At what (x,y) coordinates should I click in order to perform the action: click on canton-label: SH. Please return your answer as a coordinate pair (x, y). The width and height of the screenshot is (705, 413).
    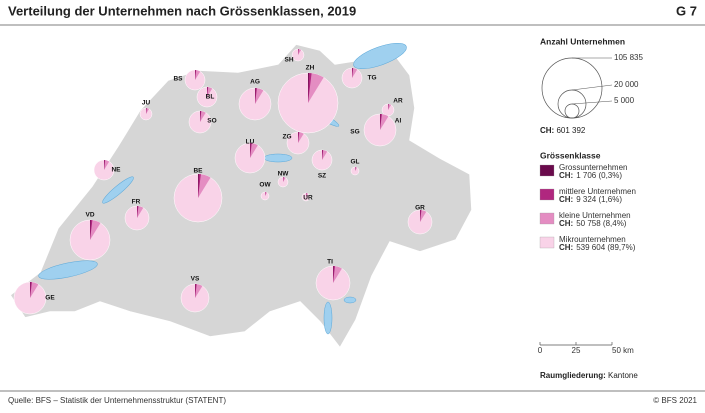
    Looking at the image, I should click on (288, 60).